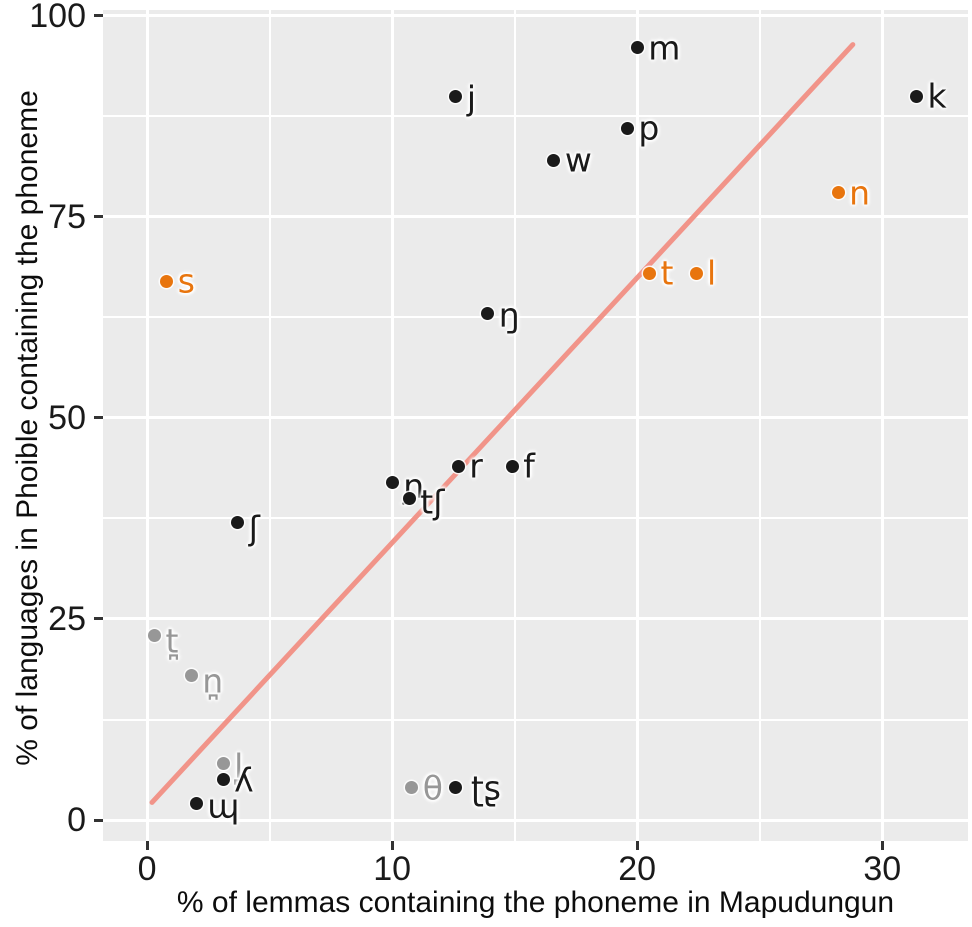  Describe the element at coordinates (147, 869) in the screenshot. I see `x-tick-label: 0` at that location.